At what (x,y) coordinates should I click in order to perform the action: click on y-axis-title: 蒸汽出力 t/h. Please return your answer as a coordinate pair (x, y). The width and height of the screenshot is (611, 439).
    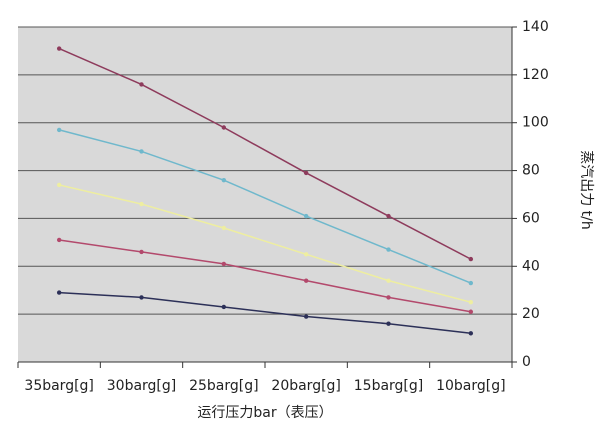
    Looking at the image, I should click on (586, 190).